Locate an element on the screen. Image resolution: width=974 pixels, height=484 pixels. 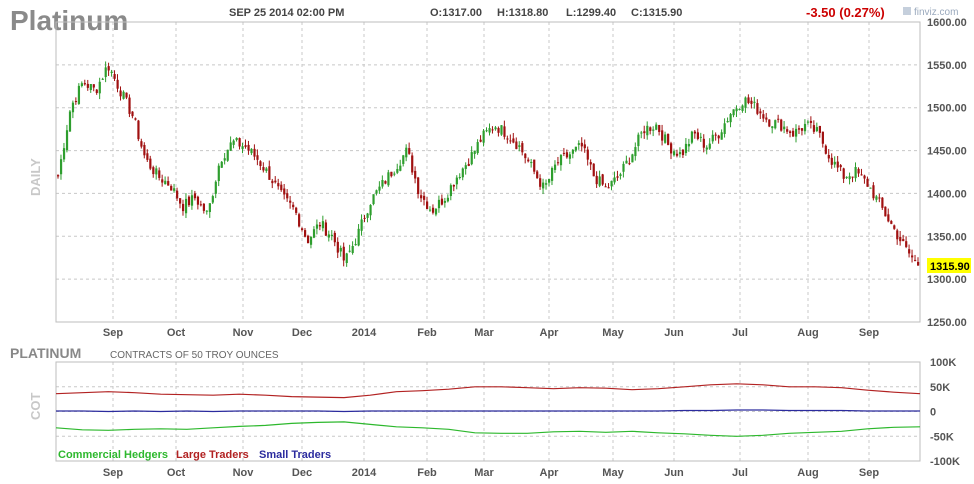
cot-xtick-label: Apr is located at coordinates (550, 473).